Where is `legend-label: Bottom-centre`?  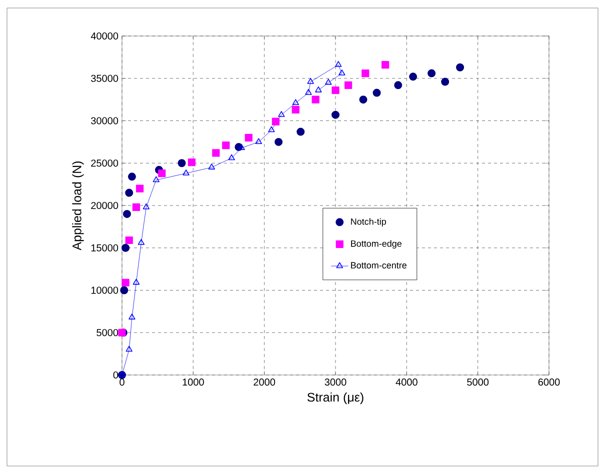 legend-label: Bottom-centre is located at coordinates (378, 265).